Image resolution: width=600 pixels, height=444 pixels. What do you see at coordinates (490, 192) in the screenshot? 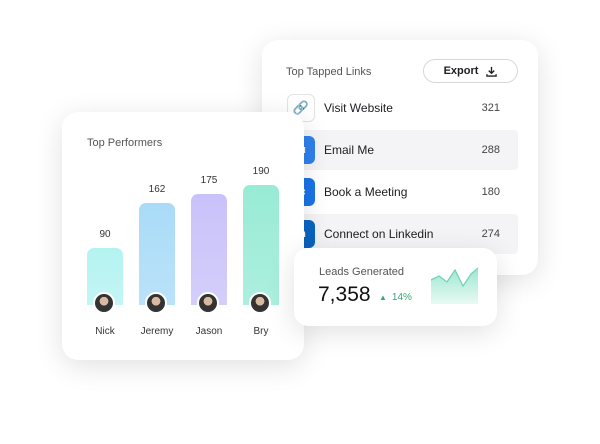
I see `link-count: 180` at bounding box center [490, 192].